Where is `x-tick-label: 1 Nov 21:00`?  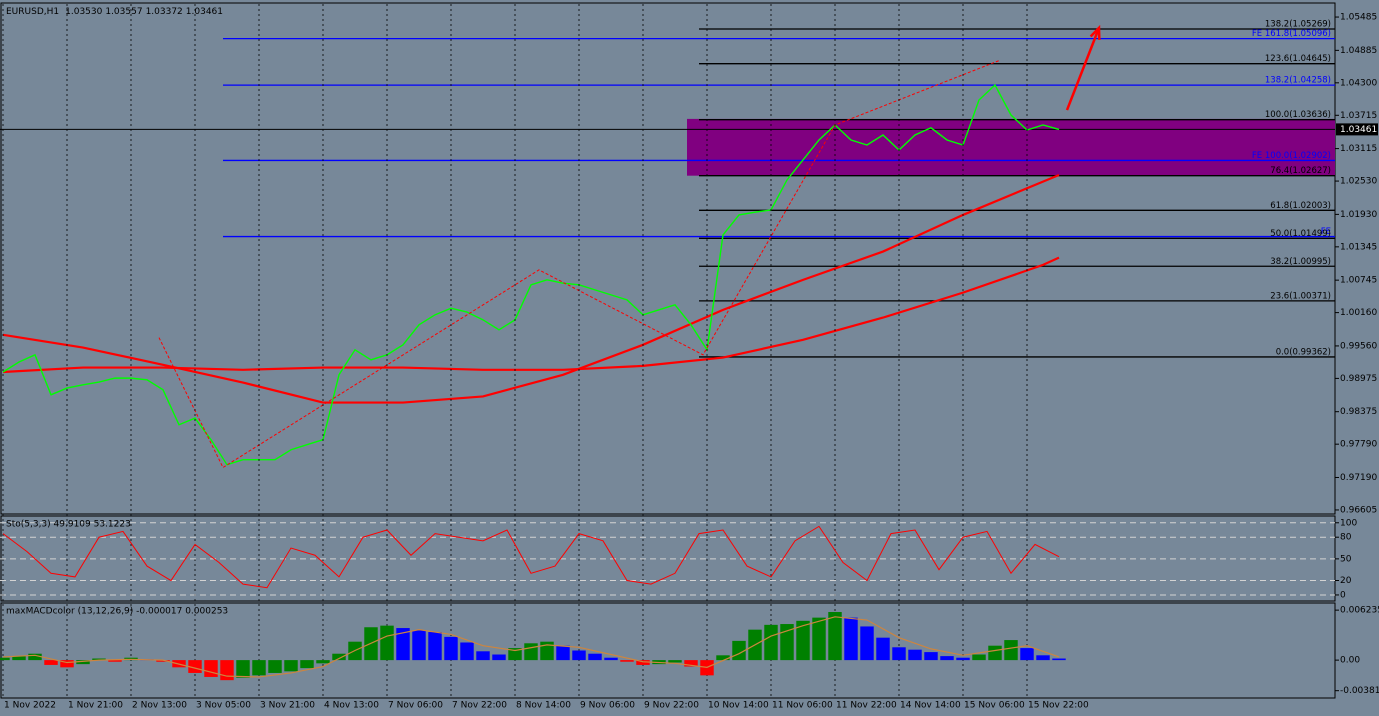
x-tick-label: 1 Nov 21:00 is located at coordinates (95, 706).